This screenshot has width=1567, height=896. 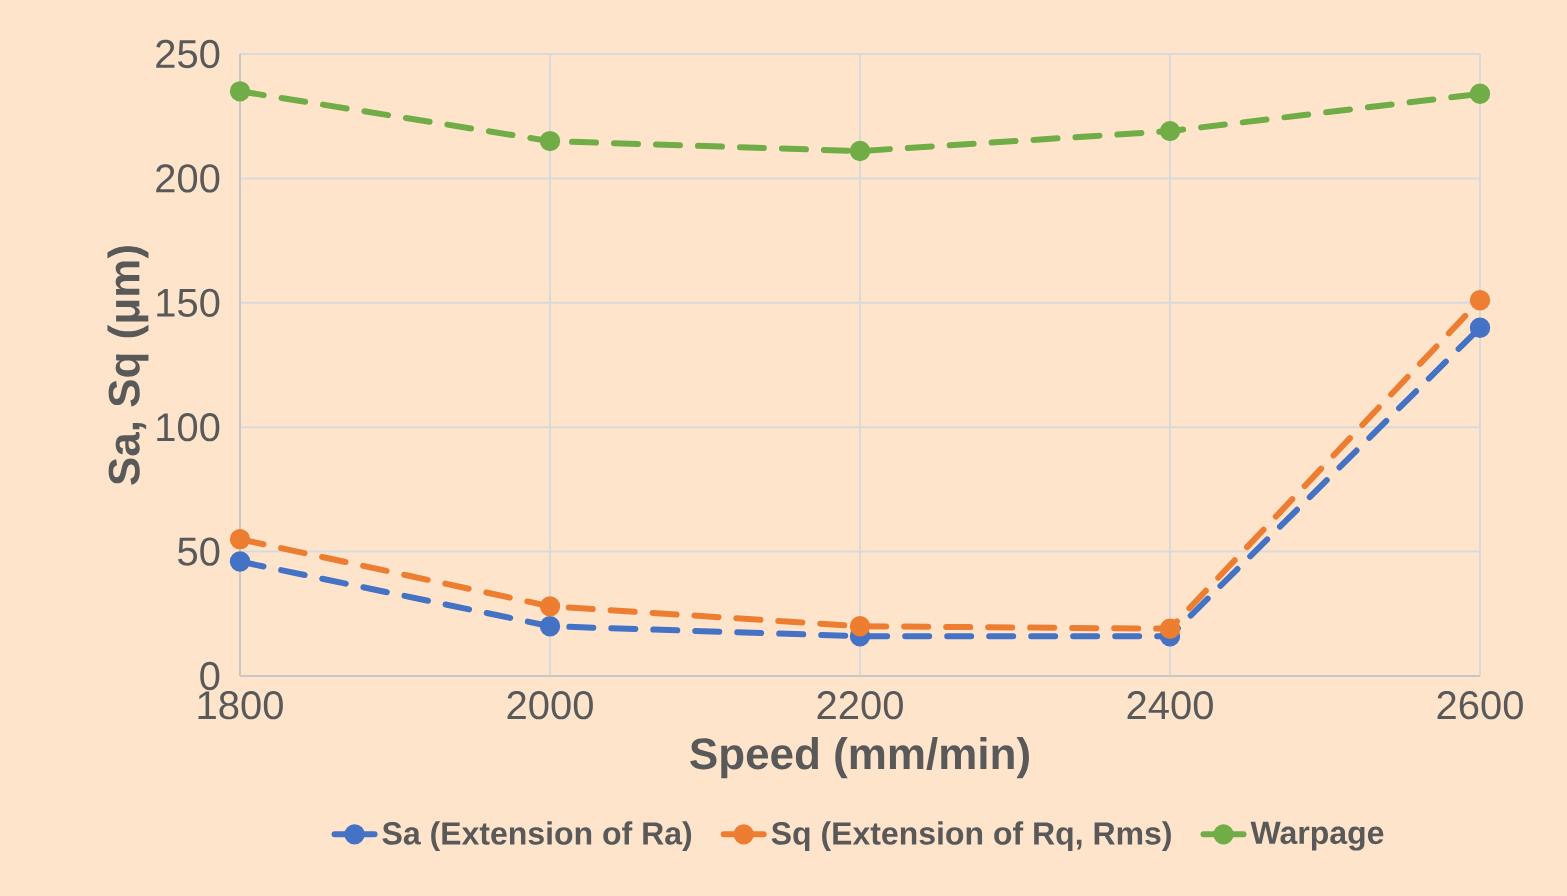 What do you see at coordinates (199, 551) in the screenshot?
I see `y-tick-label: 50` at bounding box center [199, 551].